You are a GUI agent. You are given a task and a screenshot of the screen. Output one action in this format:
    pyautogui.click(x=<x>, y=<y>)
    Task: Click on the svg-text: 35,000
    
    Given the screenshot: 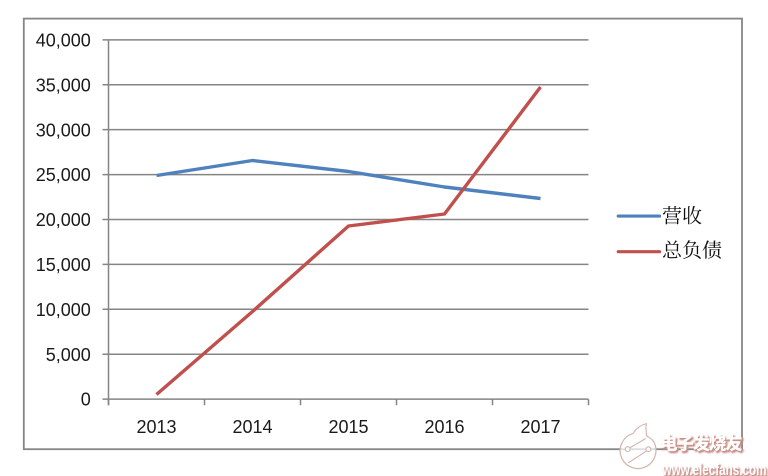 What is the action you would take?
    pyautogui.click(x=63, y=85)
    